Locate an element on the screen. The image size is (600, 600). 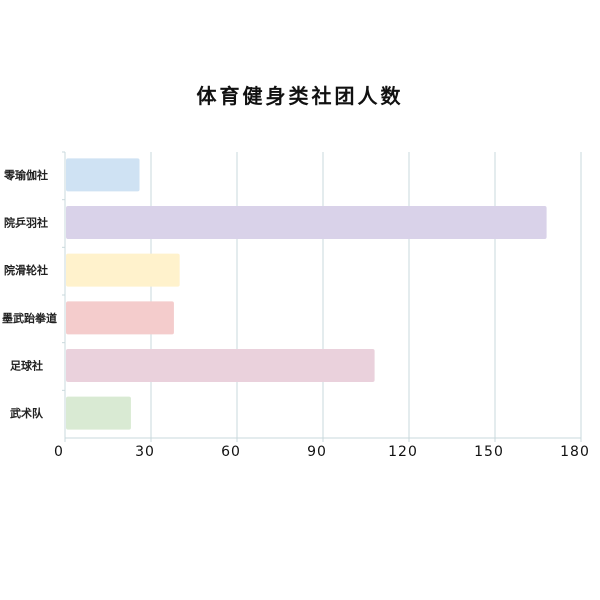
x-tick-label: 0 is located at coordinates (59, 452).